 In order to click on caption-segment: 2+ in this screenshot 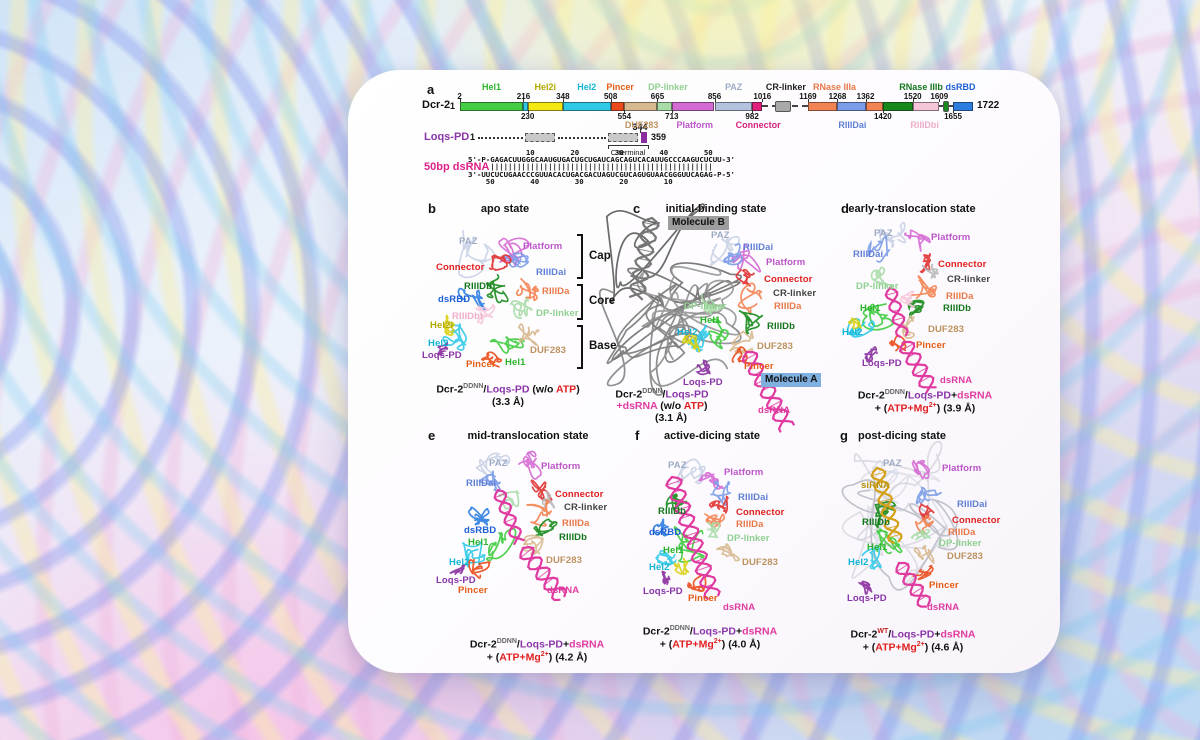, I will do `click(717, 641)`.